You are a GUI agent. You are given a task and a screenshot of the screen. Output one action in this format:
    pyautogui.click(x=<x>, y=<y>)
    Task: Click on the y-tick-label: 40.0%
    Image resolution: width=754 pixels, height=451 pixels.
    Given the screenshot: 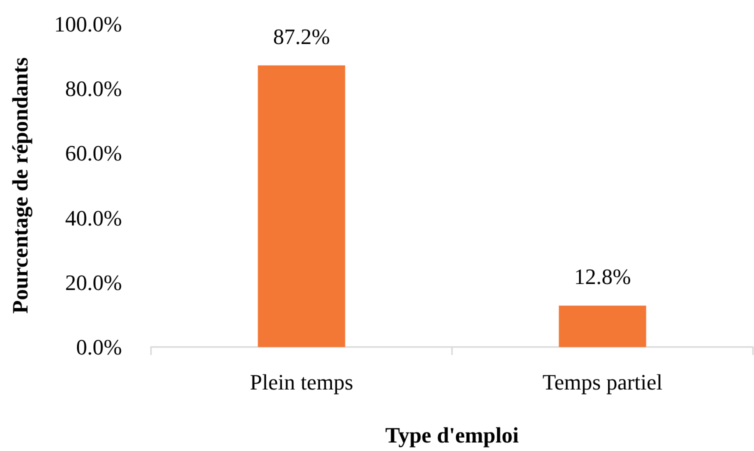 What is the action you would take?
    pyautogui.click(x=93, y=217)
    